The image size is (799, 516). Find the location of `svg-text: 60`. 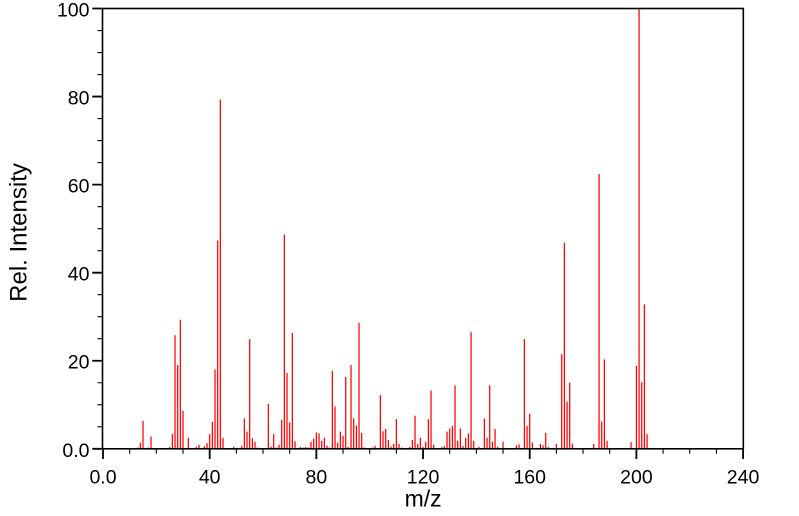

svg-text: 60 is located at coordinates (79, 187).